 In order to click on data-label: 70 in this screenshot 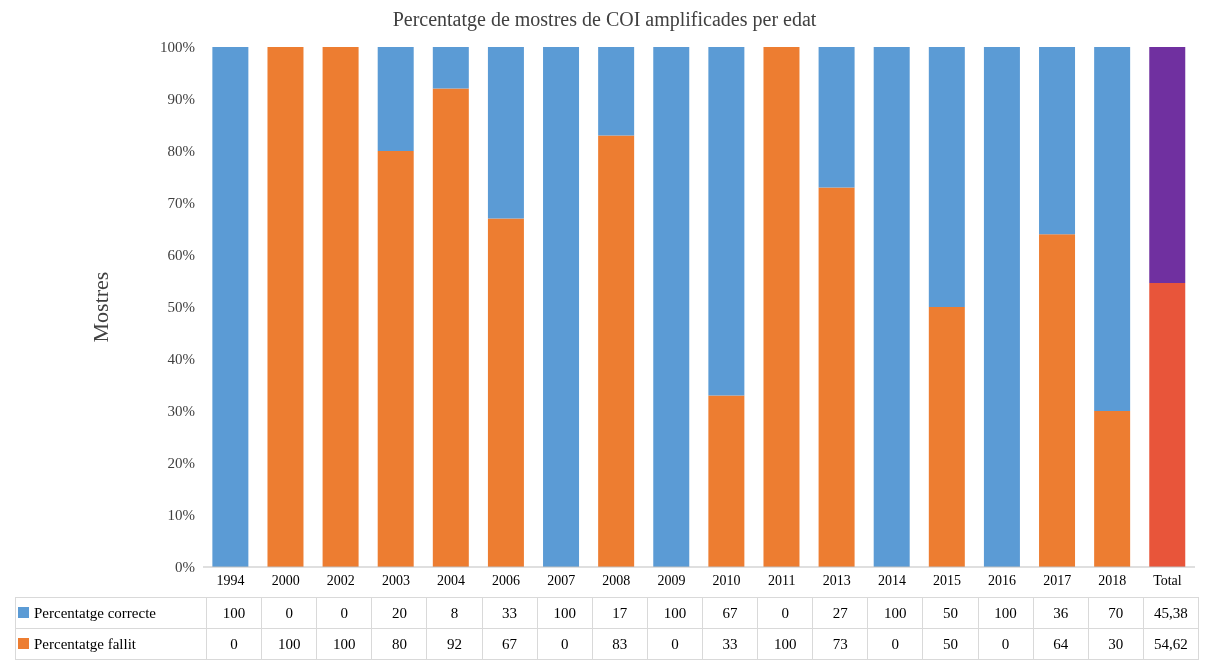, I will do `click(1116, 613)`.